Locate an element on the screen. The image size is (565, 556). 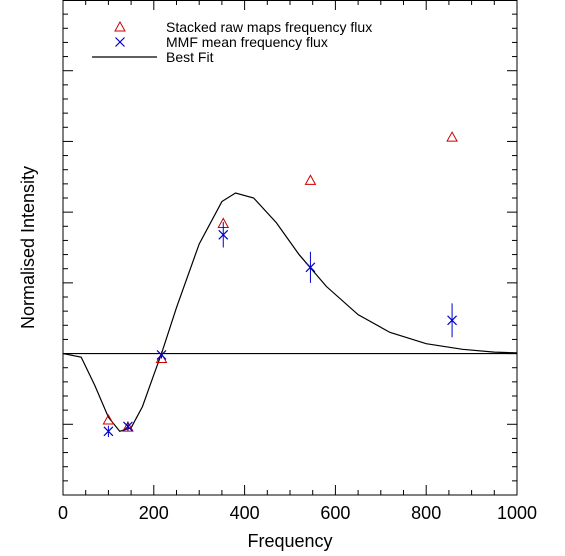
x-tick-label: 0 is located at coordinates (63, 513).